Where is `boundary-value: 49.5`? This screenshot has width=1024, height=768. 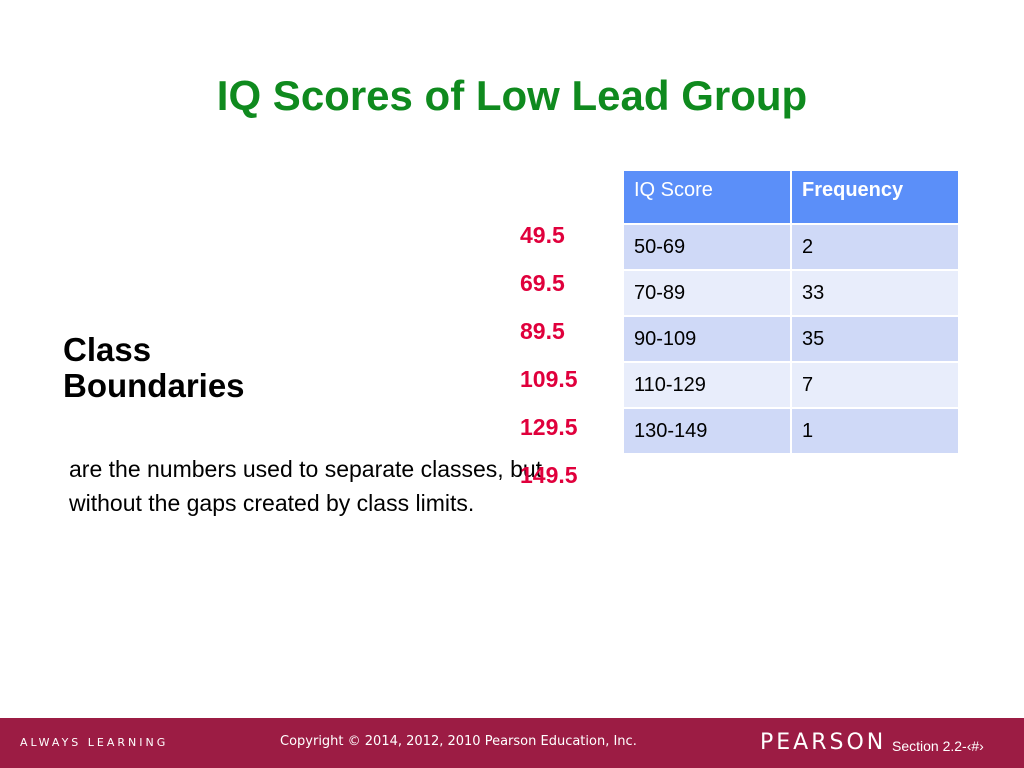
boundary-value: 49.5 is located at coordinates (542, 235).